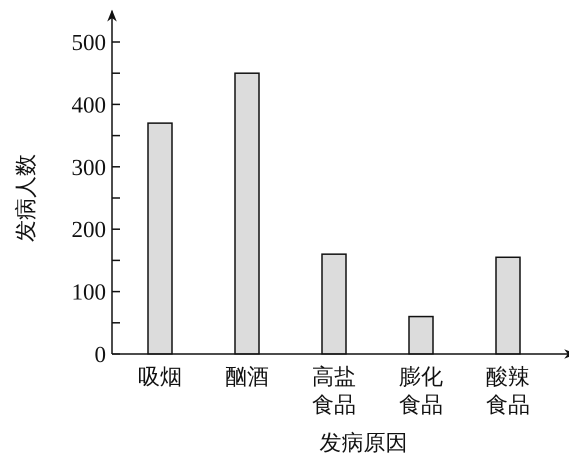  What do you see at coordinates (160, 376) in the screenshot?
I see `x-tick-label: 吸烟` at bounding box center [160, 376].